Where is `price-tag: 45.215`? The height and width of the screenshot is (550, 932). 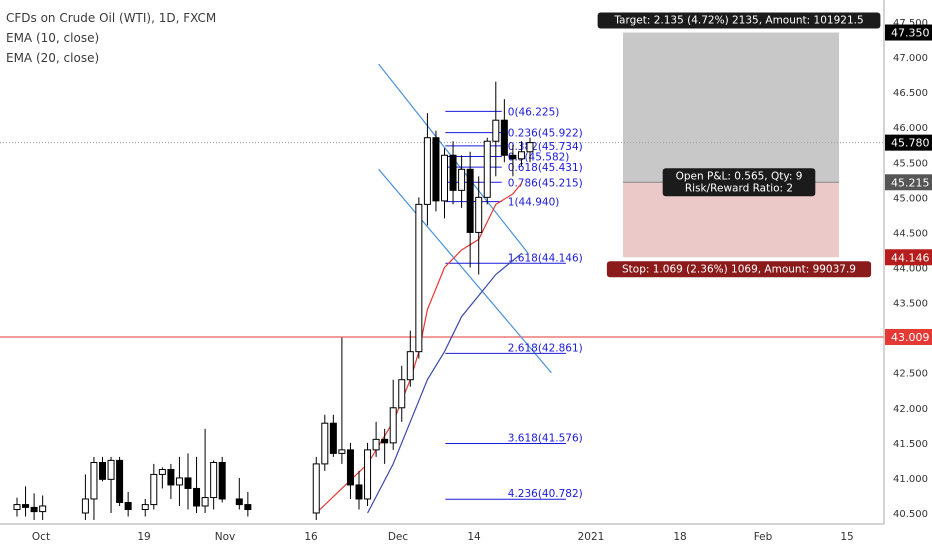 price-tag: 45.215 is located at coordinates (908, 182).